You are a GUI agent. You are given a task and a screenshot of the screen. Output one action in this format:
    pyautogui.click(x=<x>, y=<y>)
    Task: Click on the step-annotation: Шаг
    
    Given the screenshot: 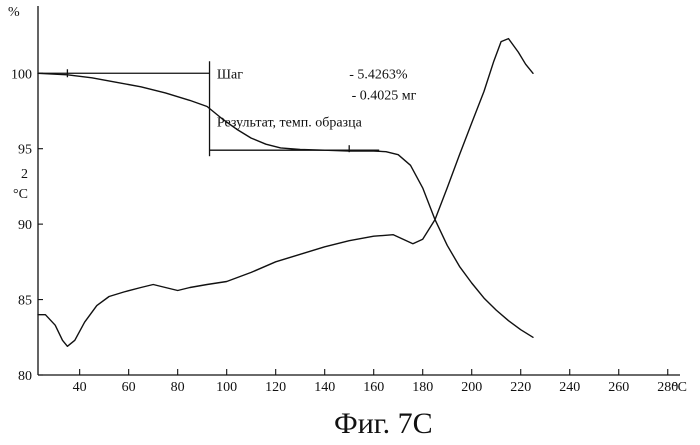 What is the action you would take?
    pyautogui.click(x=230, y=74)
    